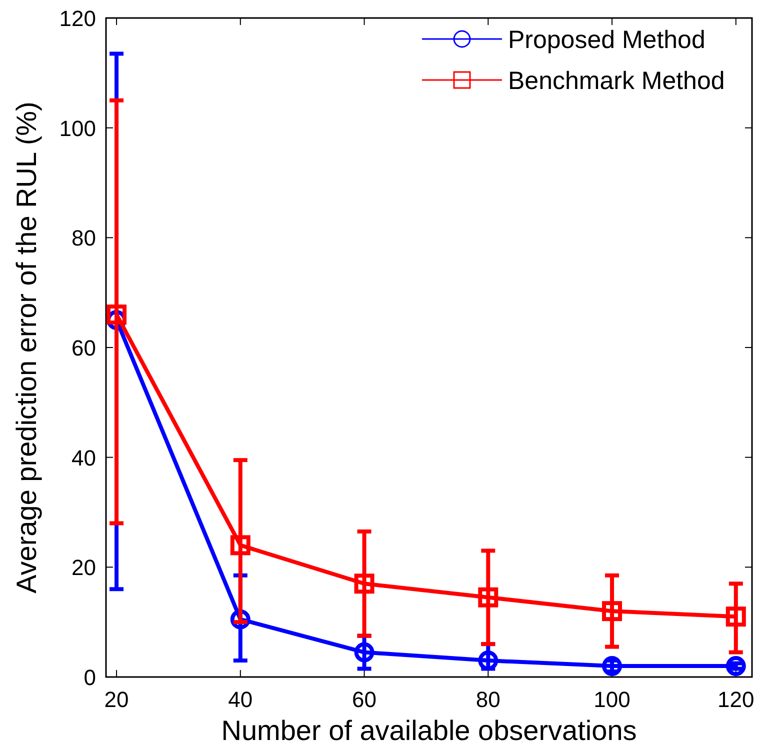 The image size is (774, 750). I want to click on y-tick-label: 0, so click(90, 677).